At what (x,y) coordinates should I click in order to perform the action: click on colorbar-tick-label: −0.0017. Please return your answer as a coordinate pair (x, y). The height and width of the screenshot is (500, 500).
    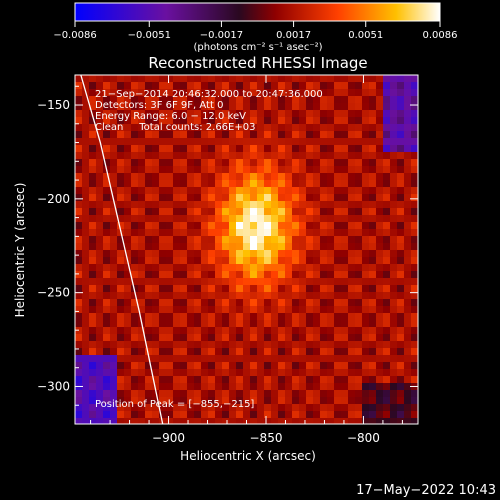
    Looking at the image, I should click on (221, 35).